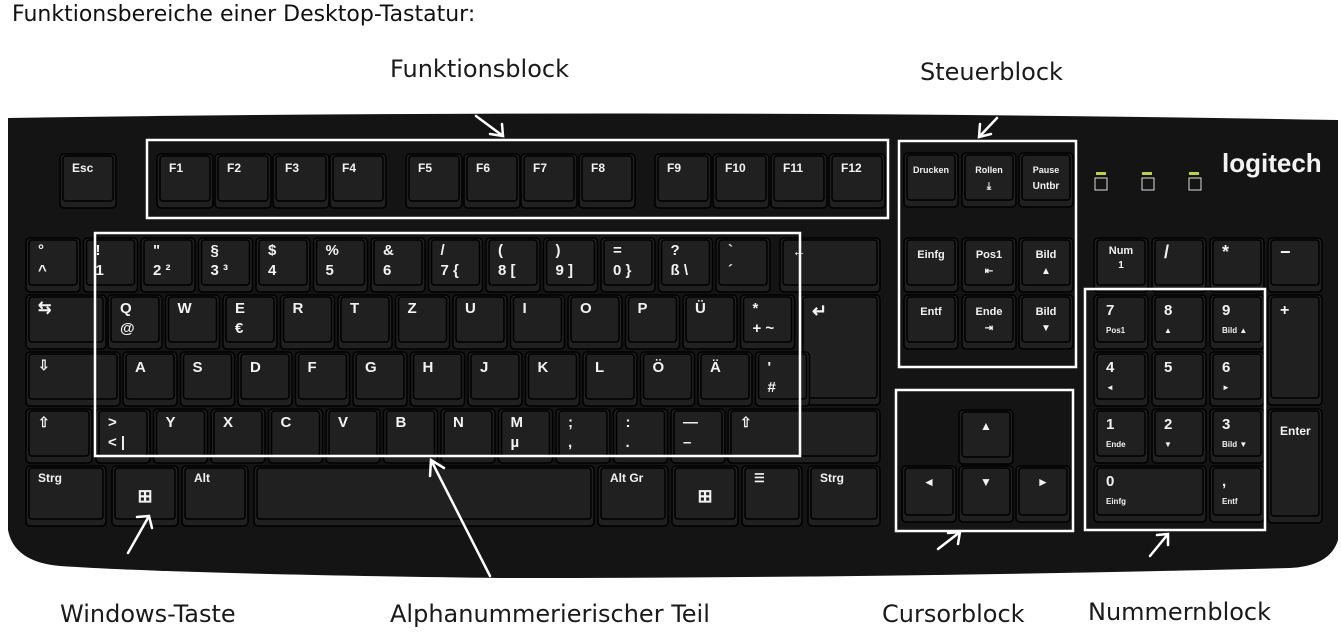  Describe the element at coordinates (730, 270) in the screenshot. I see `key-sublabel: ´` at that location.